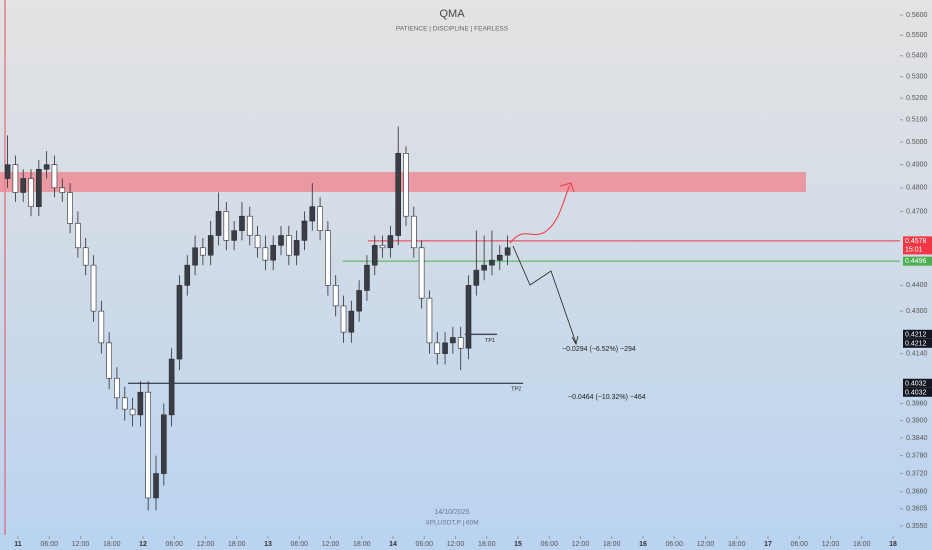  Describe the element at coordinates (916, 261) in the screenshot. I see `price-tag-label: 0.4496` at that location.